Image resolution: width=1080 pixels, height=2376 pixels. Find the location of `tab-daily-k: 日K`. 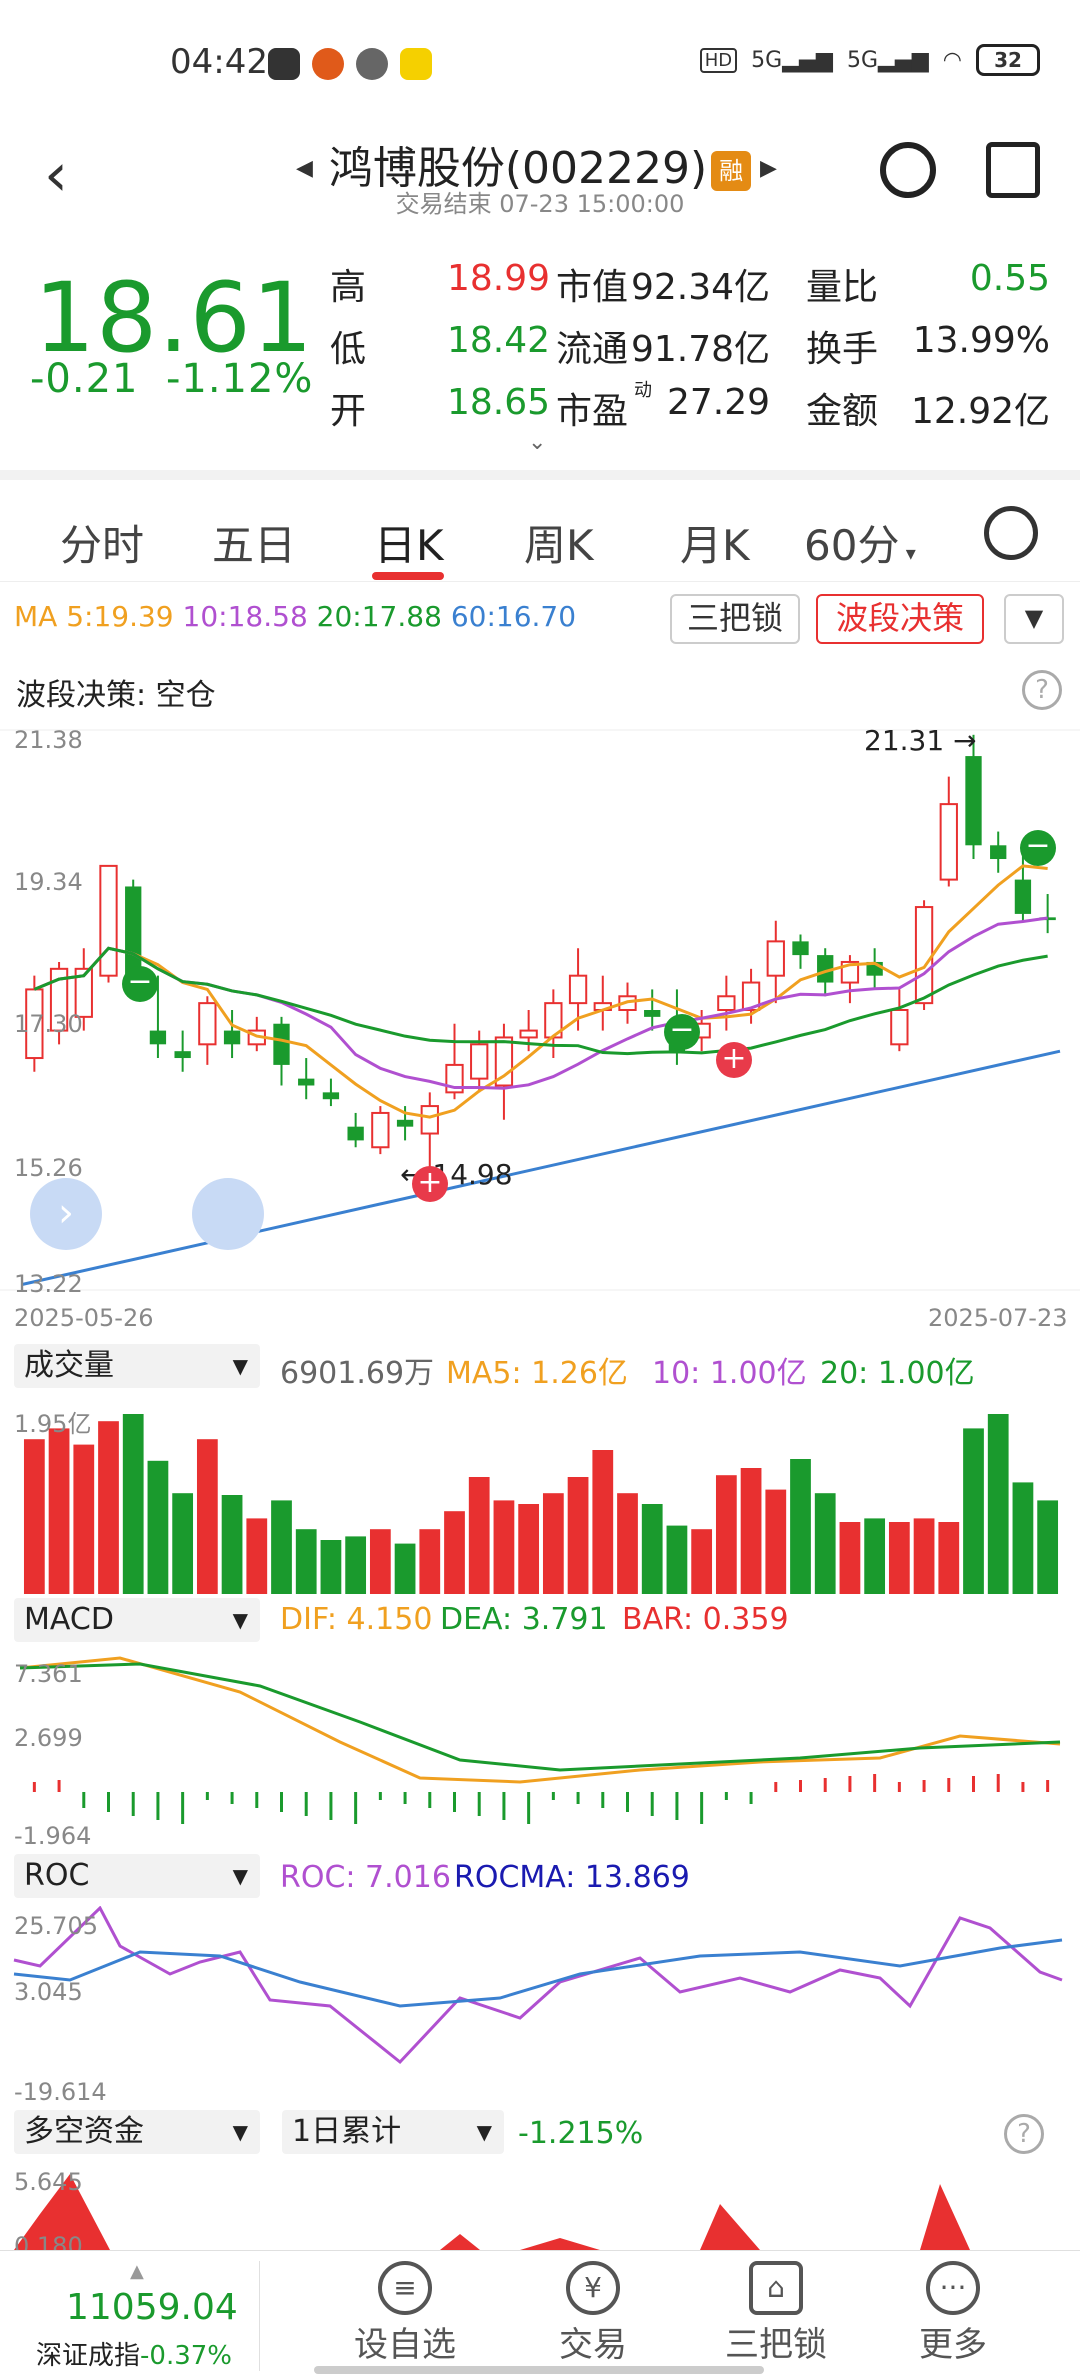

tab-daily-k: 日K is located at coordinates (409, 545).